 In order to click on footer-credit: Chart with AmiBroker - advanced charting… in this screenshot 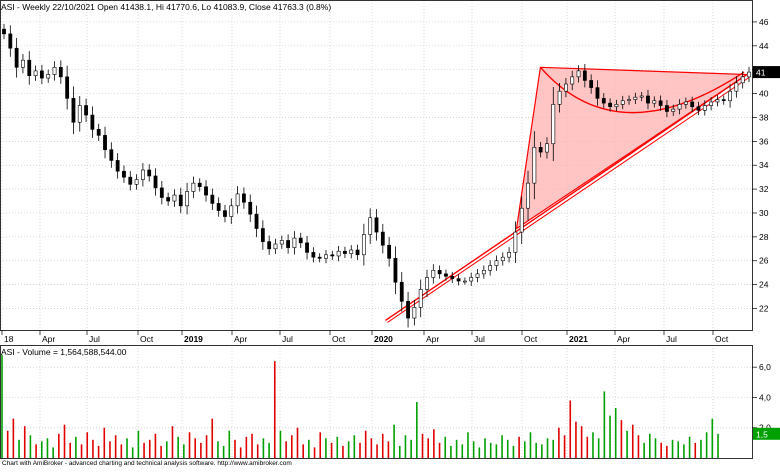, I will do `click(147, 463)`.